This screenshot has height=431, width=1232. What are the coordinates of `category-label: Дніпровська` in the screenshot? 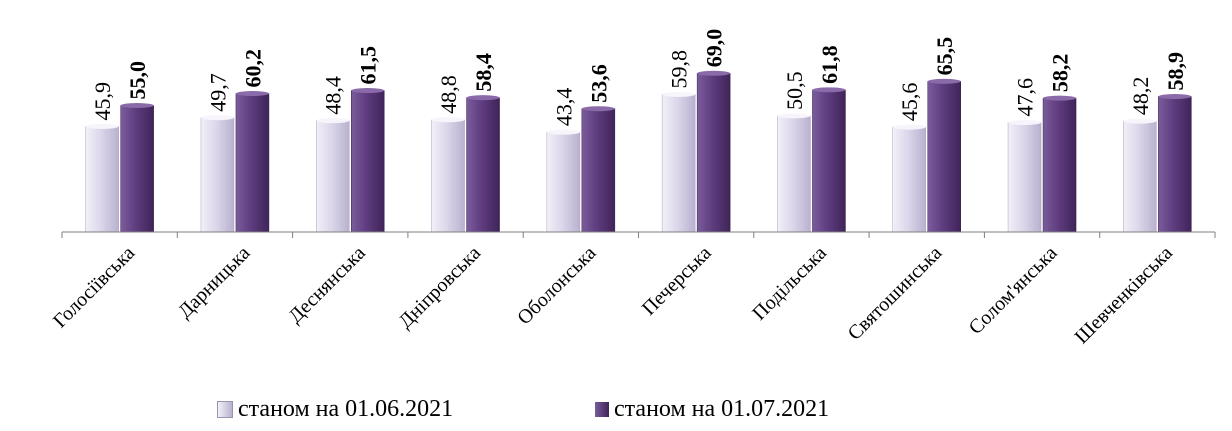 It's located at (439, 287).